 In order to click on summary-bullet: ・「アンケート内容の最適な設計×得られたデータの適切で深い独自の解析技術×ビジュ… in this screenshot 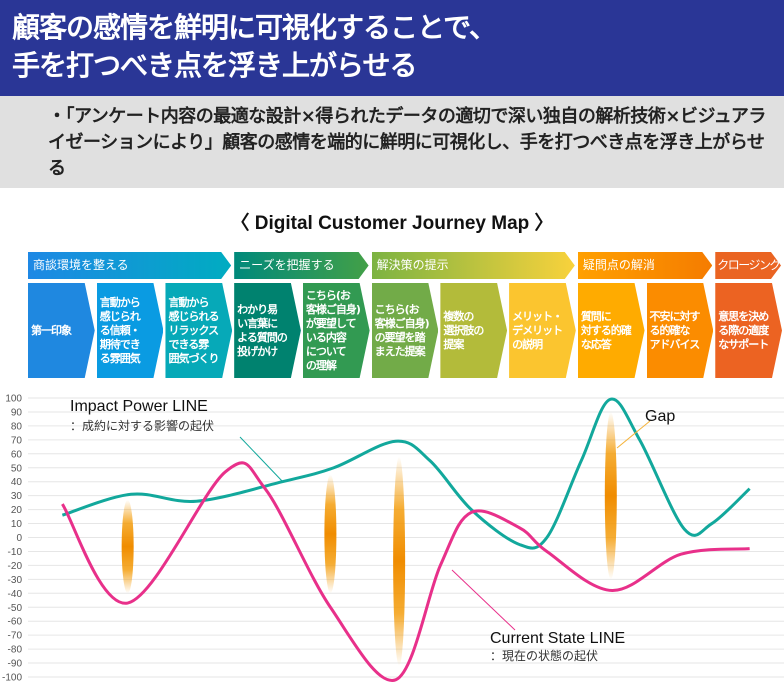, I will do `click(407, 142)`.